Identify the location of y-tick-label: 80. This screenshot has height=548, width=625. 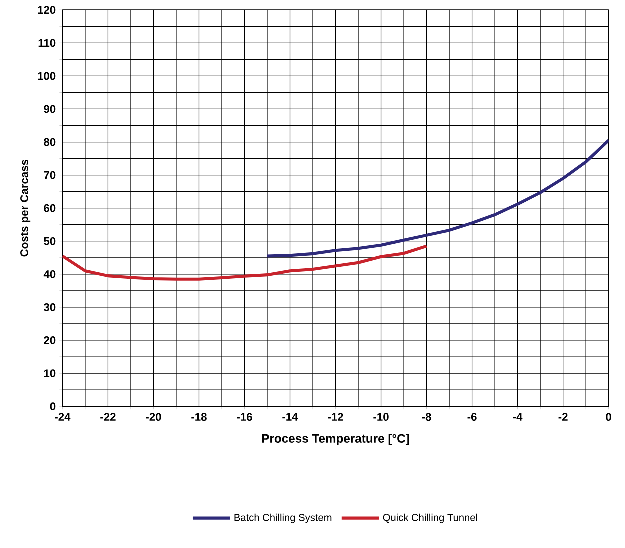
(50, 142).